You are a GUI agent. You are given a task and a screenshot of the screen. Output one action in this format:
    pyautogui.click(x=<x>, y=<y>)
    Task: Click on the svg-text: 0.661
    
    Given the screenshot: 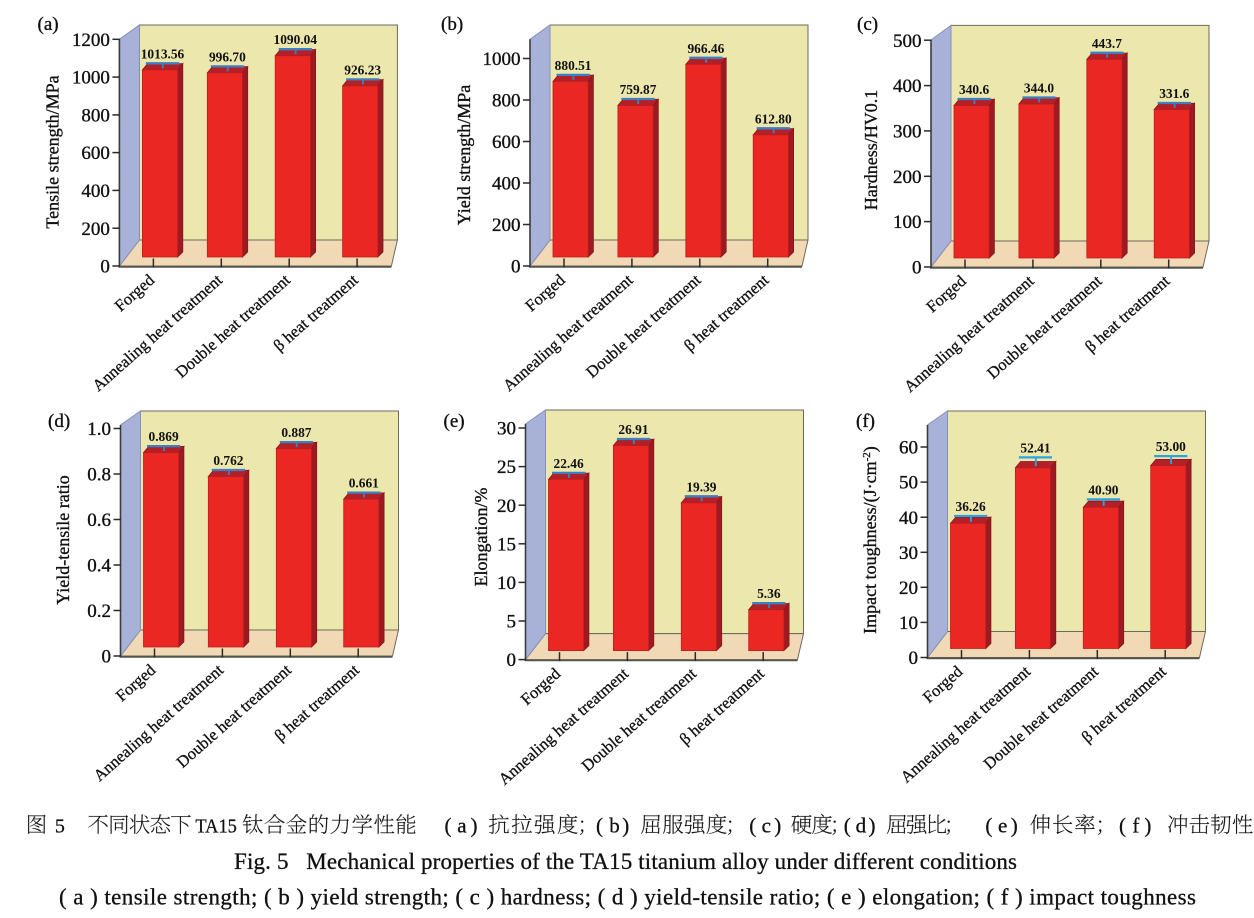 What is the action you would take?
    pyautogui.click(x=364, y=483)
    